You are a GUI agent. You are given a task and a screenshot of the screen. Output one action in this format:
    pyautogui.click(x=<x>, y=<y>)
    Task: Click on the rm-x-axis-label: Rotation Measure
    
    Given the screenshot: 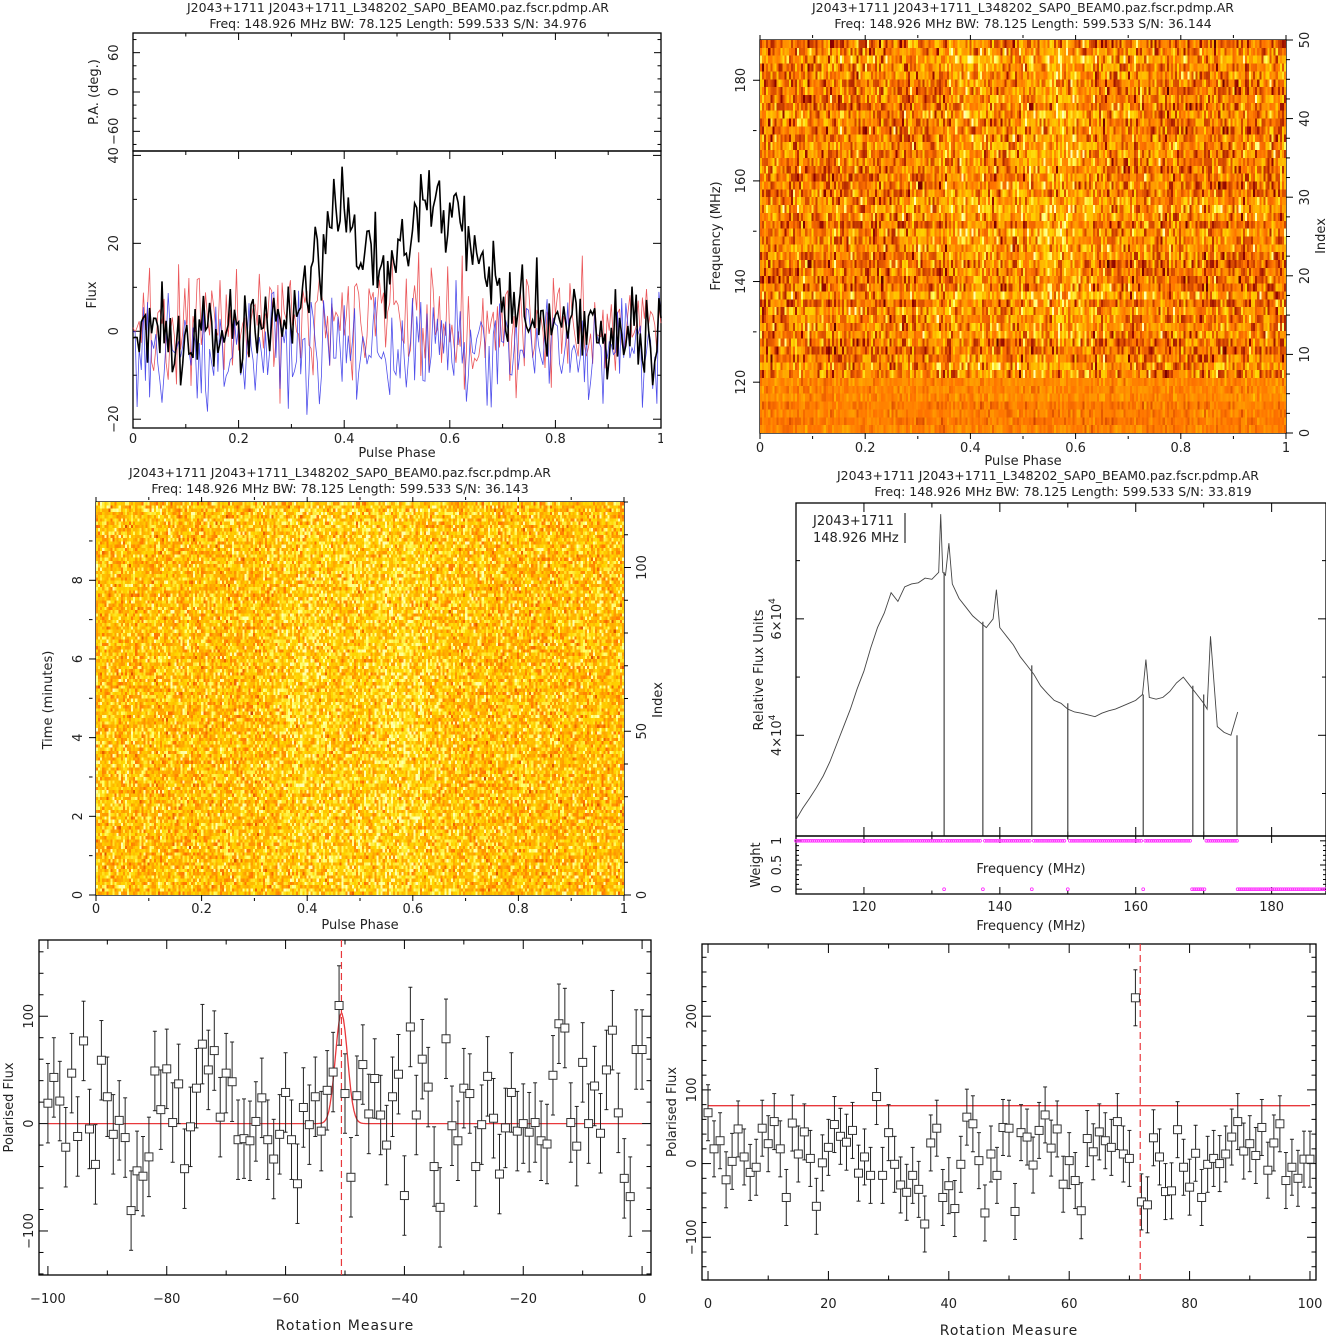 What is the action you would take?
    pyautogui.click(x=345, y=1326)
    